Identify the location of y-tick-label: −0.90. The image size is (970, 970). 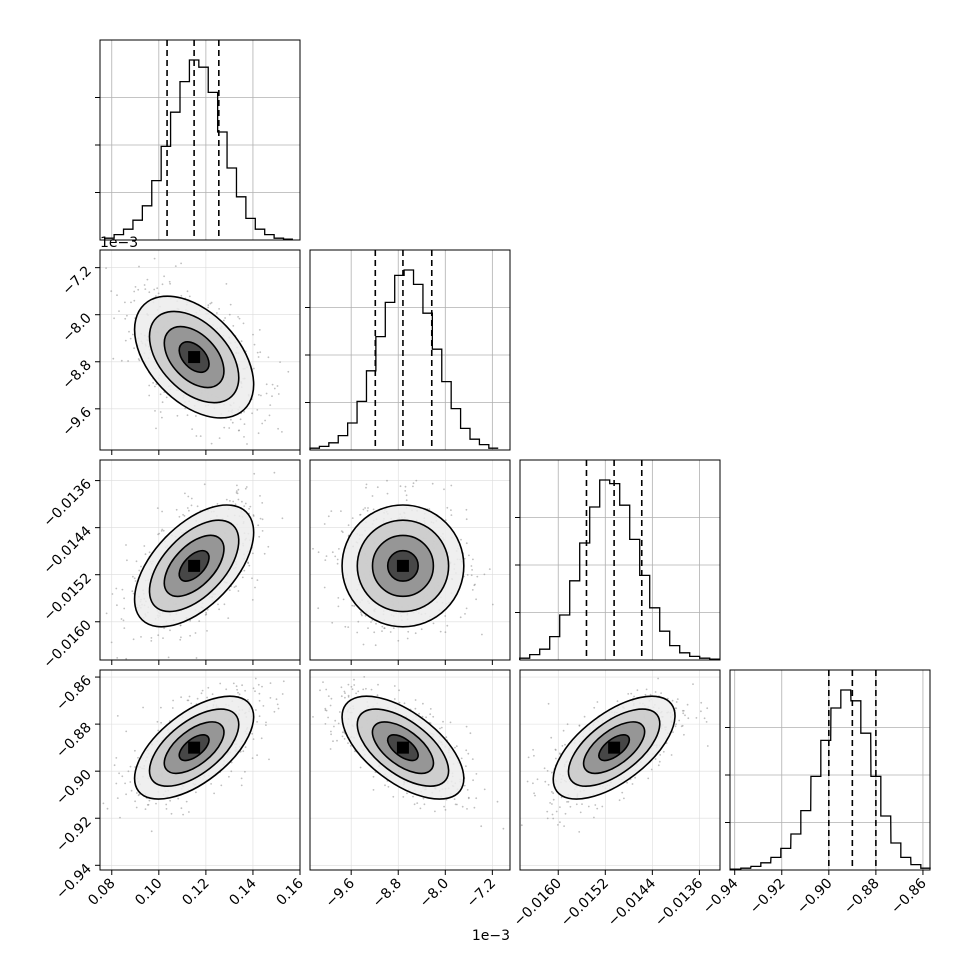
(74, 788).